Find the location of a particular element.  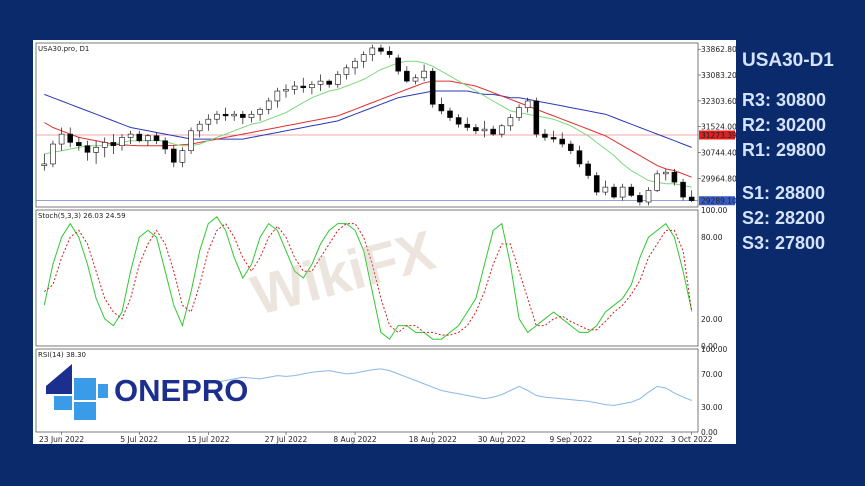

symbol-title: USA30-D1 is located at coordinates (788, 60).